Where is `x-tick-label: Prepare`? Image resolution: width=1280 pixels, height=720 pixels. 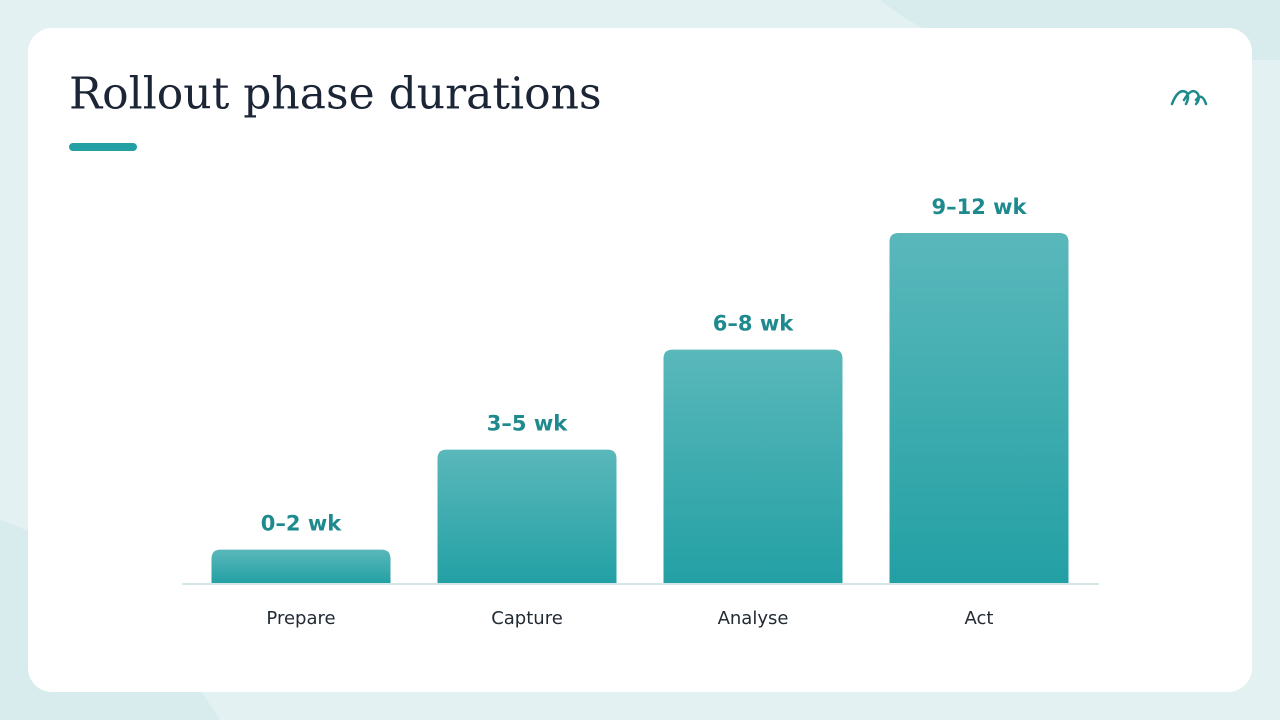
x-tick-label: Prepare is located at coordinates (300, 618).